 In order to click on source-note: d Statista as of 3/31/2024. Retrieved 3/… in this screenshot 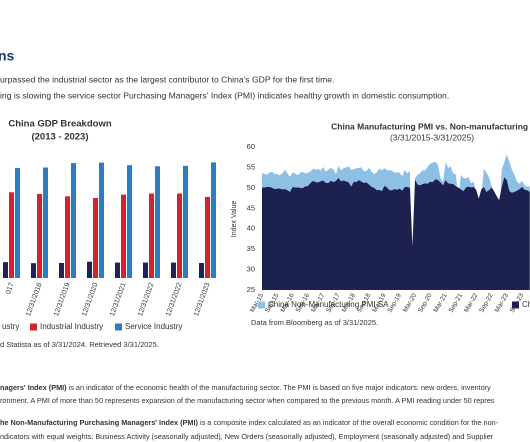, I will do `click(79, 344)`.